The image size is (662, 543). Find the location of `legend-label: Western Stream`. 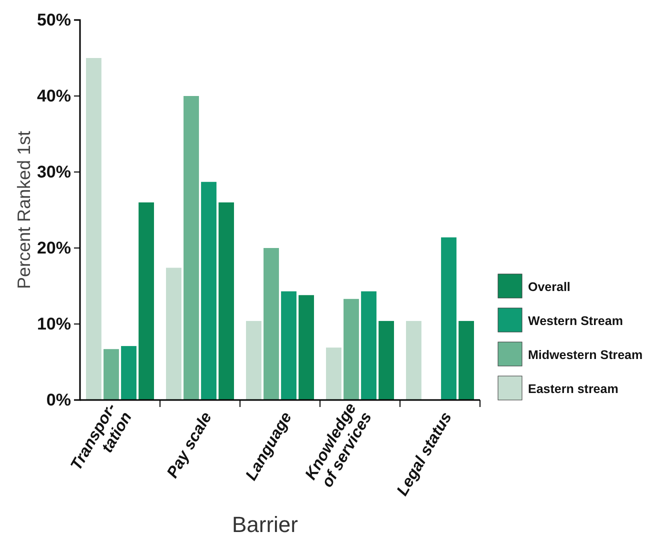

legend-label: Western Stream is located at coordinates (575, 321).